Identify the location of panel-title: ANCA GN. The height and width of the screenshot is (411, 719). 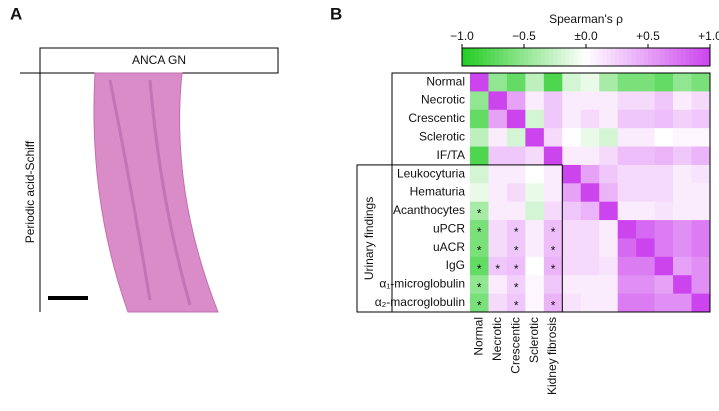
(159, 60).